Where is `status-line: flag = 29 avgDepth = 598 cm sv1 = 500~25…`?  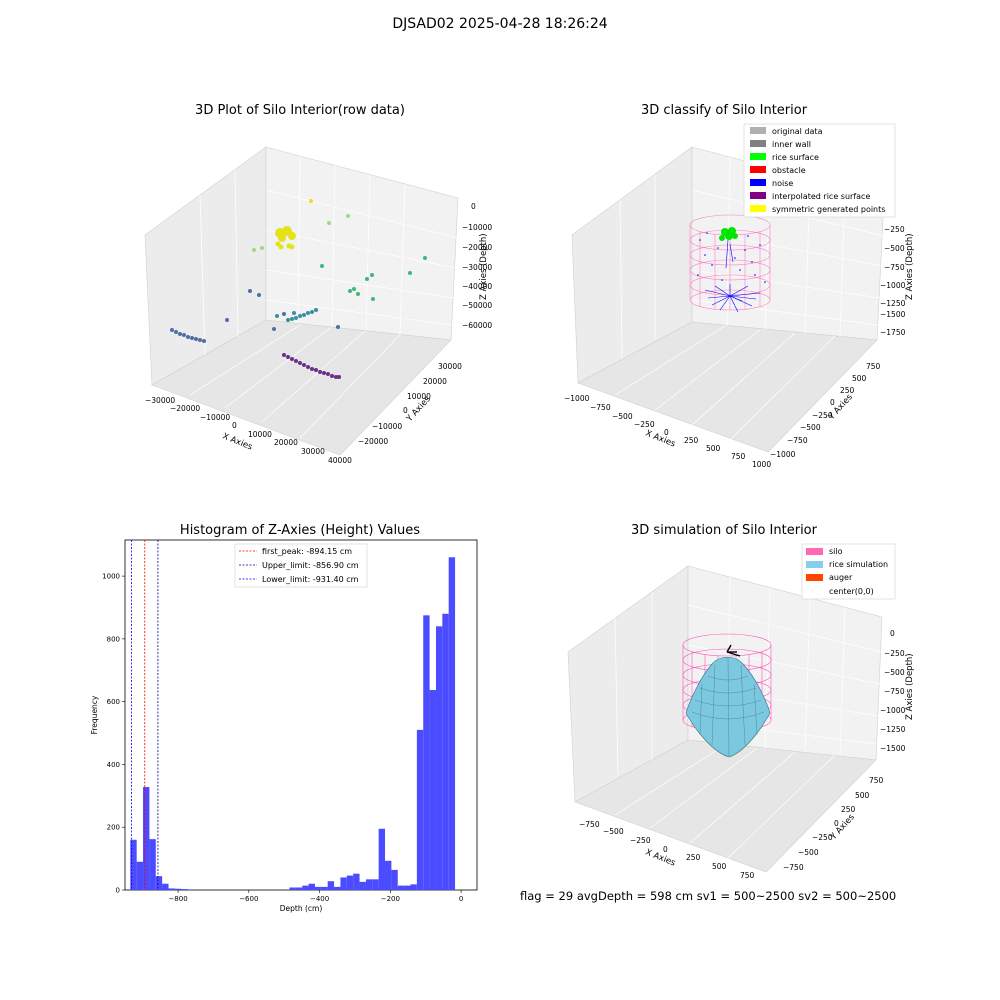
status-line: flag = 29 avgDepth = 598 cm sv1 = 500~25… is located at coordinates (708, 896).